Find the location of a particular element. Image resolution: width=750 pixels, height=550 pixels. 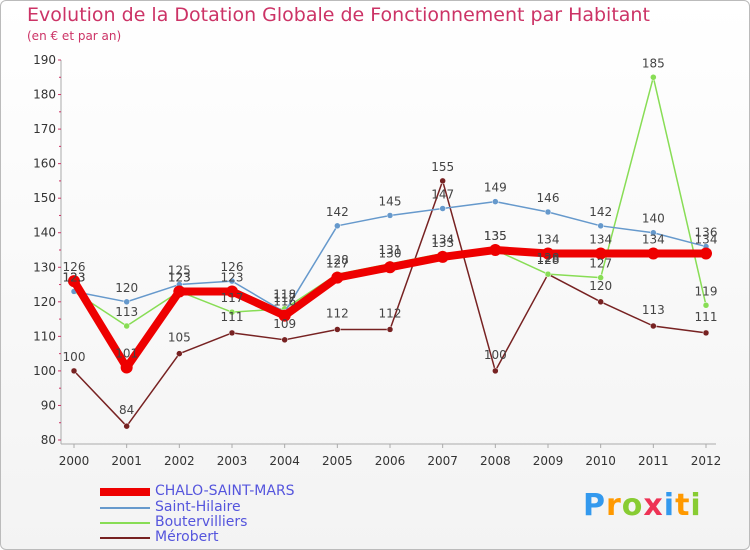

point-label: 130 is located at coordinates (390, 253).